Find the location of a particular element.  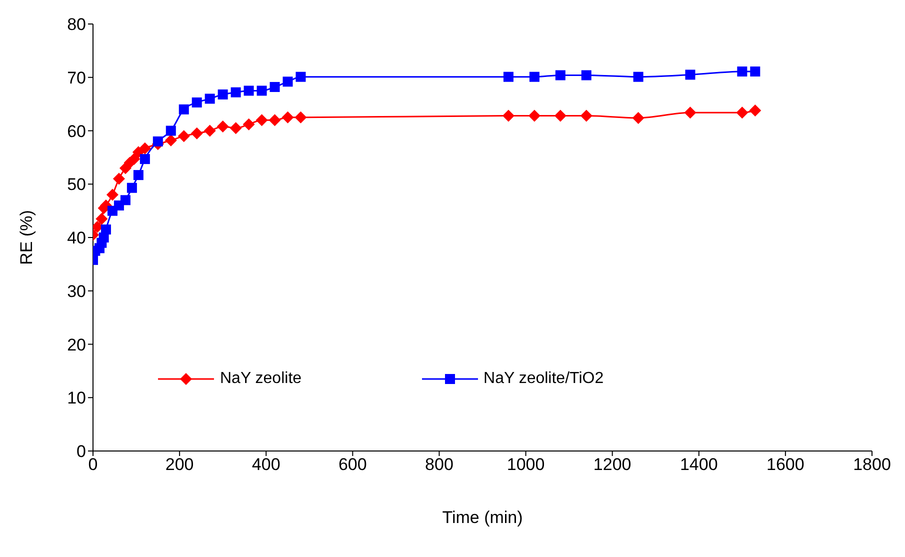

y-tick-label: 30 is located at coordinates (76, 291).